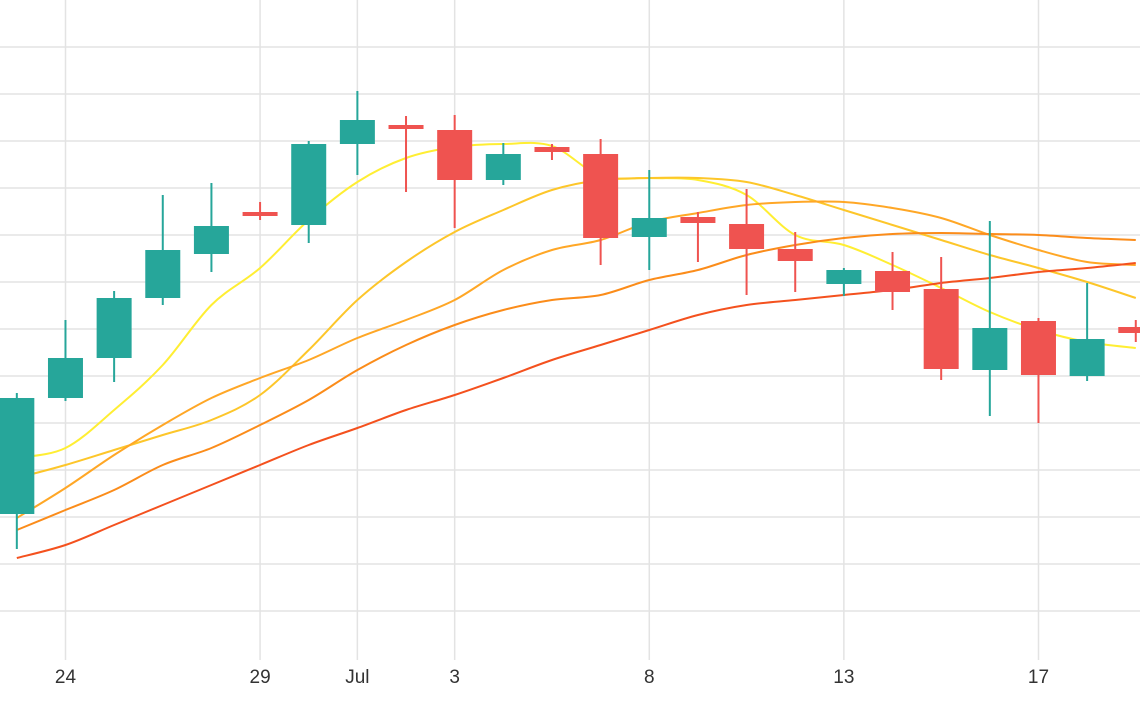  What do you see at coordinates (260, 677) in the screenshot?
I see `x-tick-label: 29` at bounding box center [260, 677].